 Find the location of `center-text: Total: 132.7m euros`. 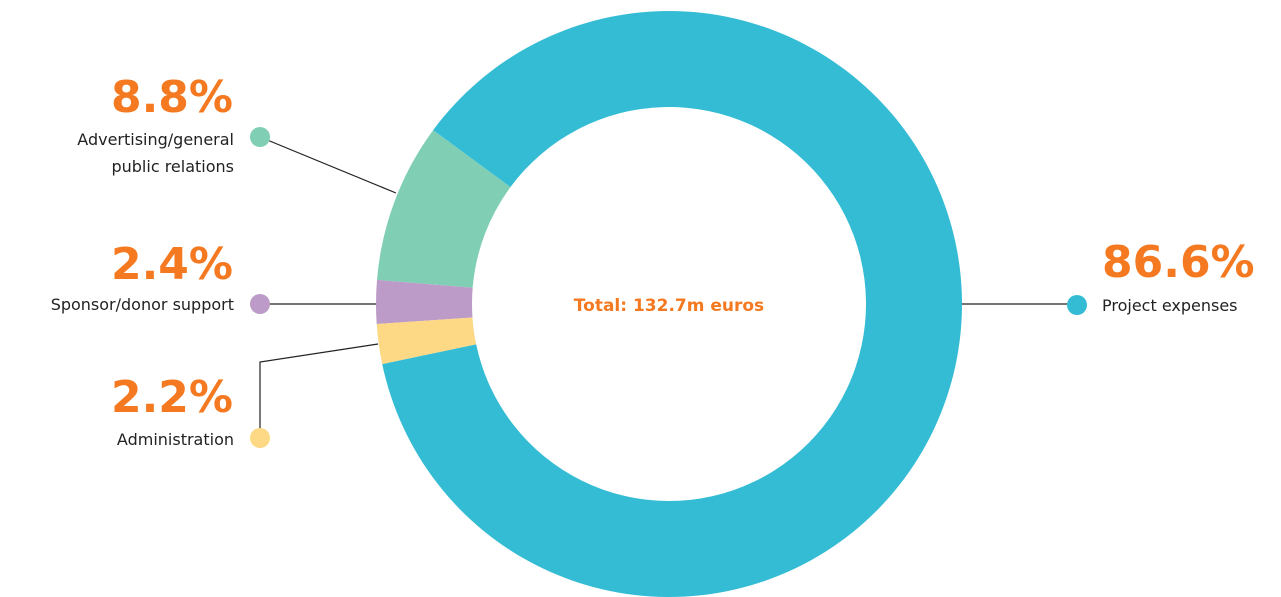

center-text: Total: 132.7m euros is located at coordinates (669, 306).